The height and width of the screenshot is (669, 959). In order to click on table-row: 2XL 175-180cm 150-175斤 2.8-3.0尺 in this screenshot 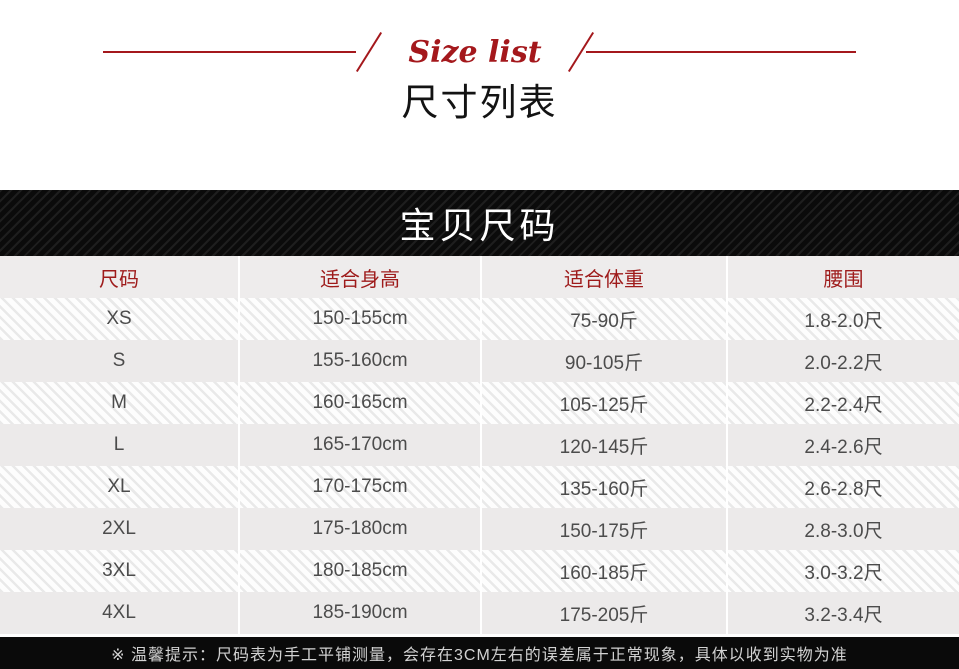, I will do `click(479, 529)`.